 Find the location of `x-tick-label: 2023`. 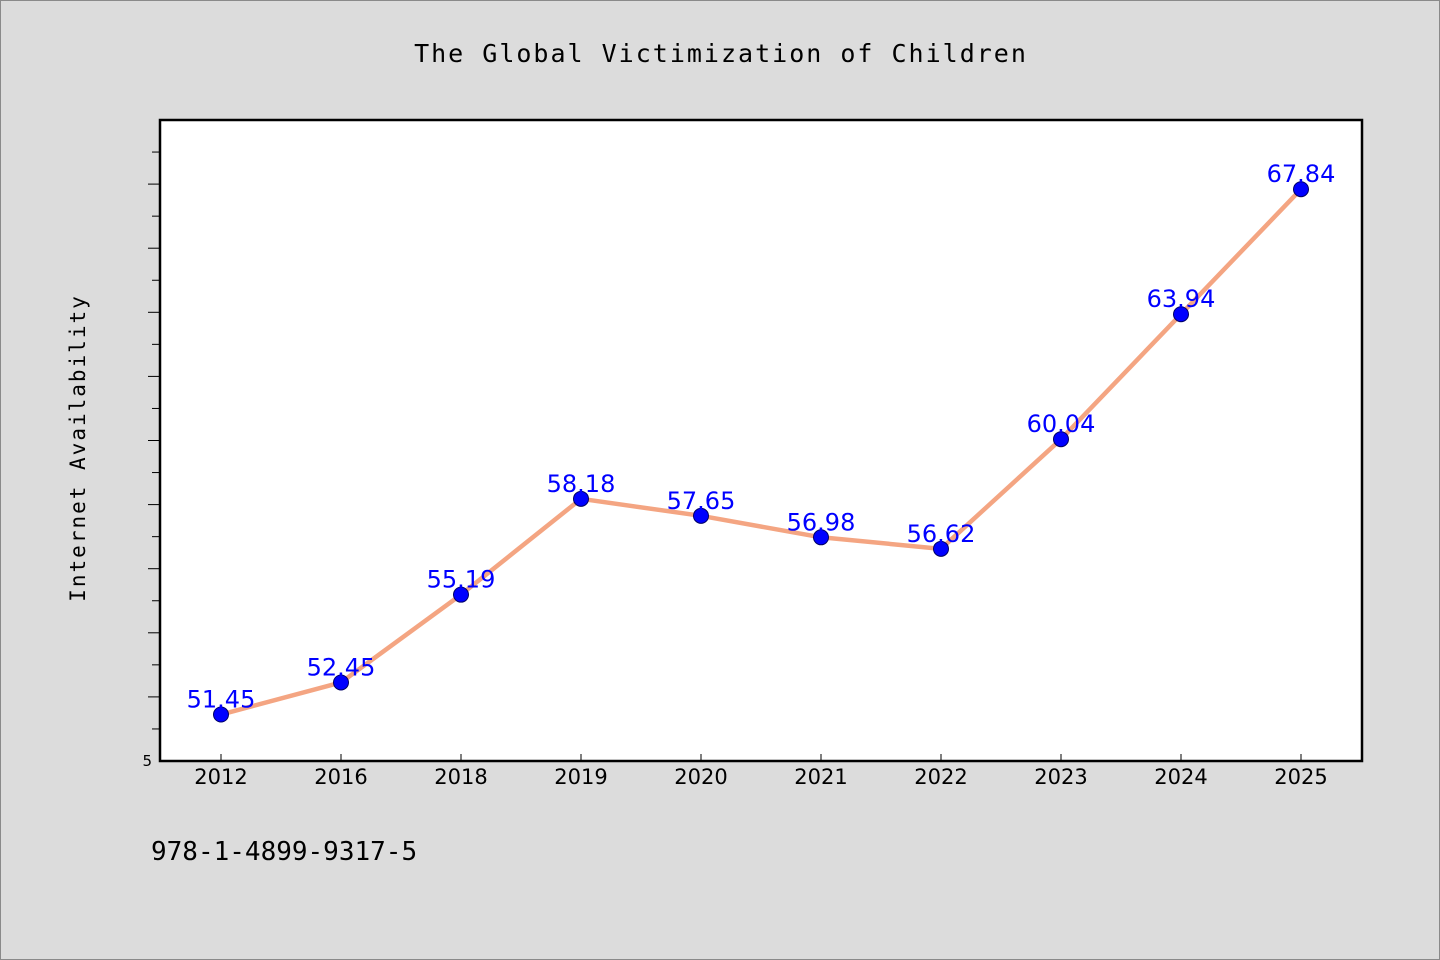

x-tick-label: 2023 is located at coordinates (1060, 777).